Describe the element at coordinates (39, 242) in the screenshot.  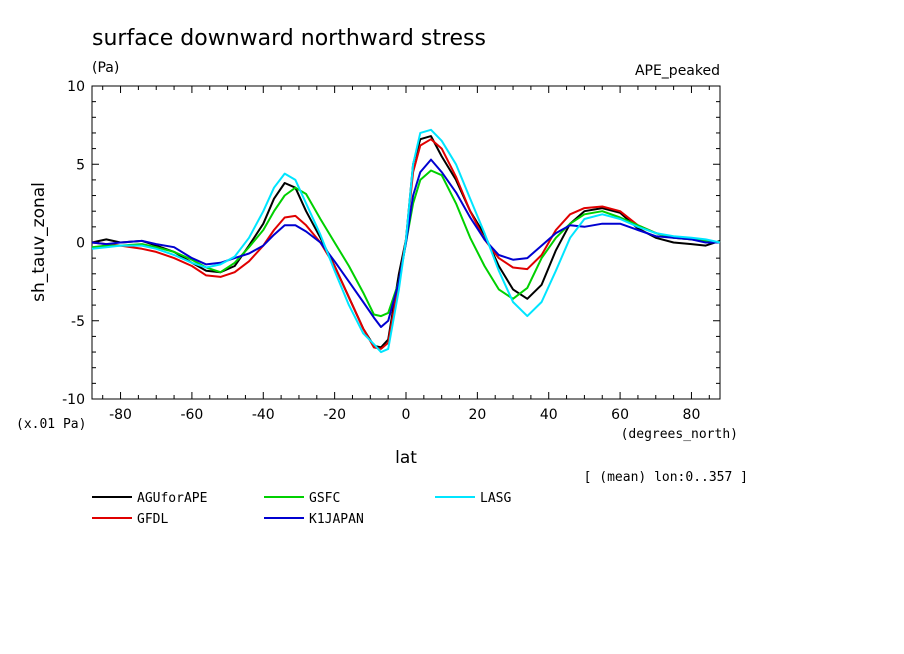
I see `y-axis-title: sh_tauv_zonal` at that location.